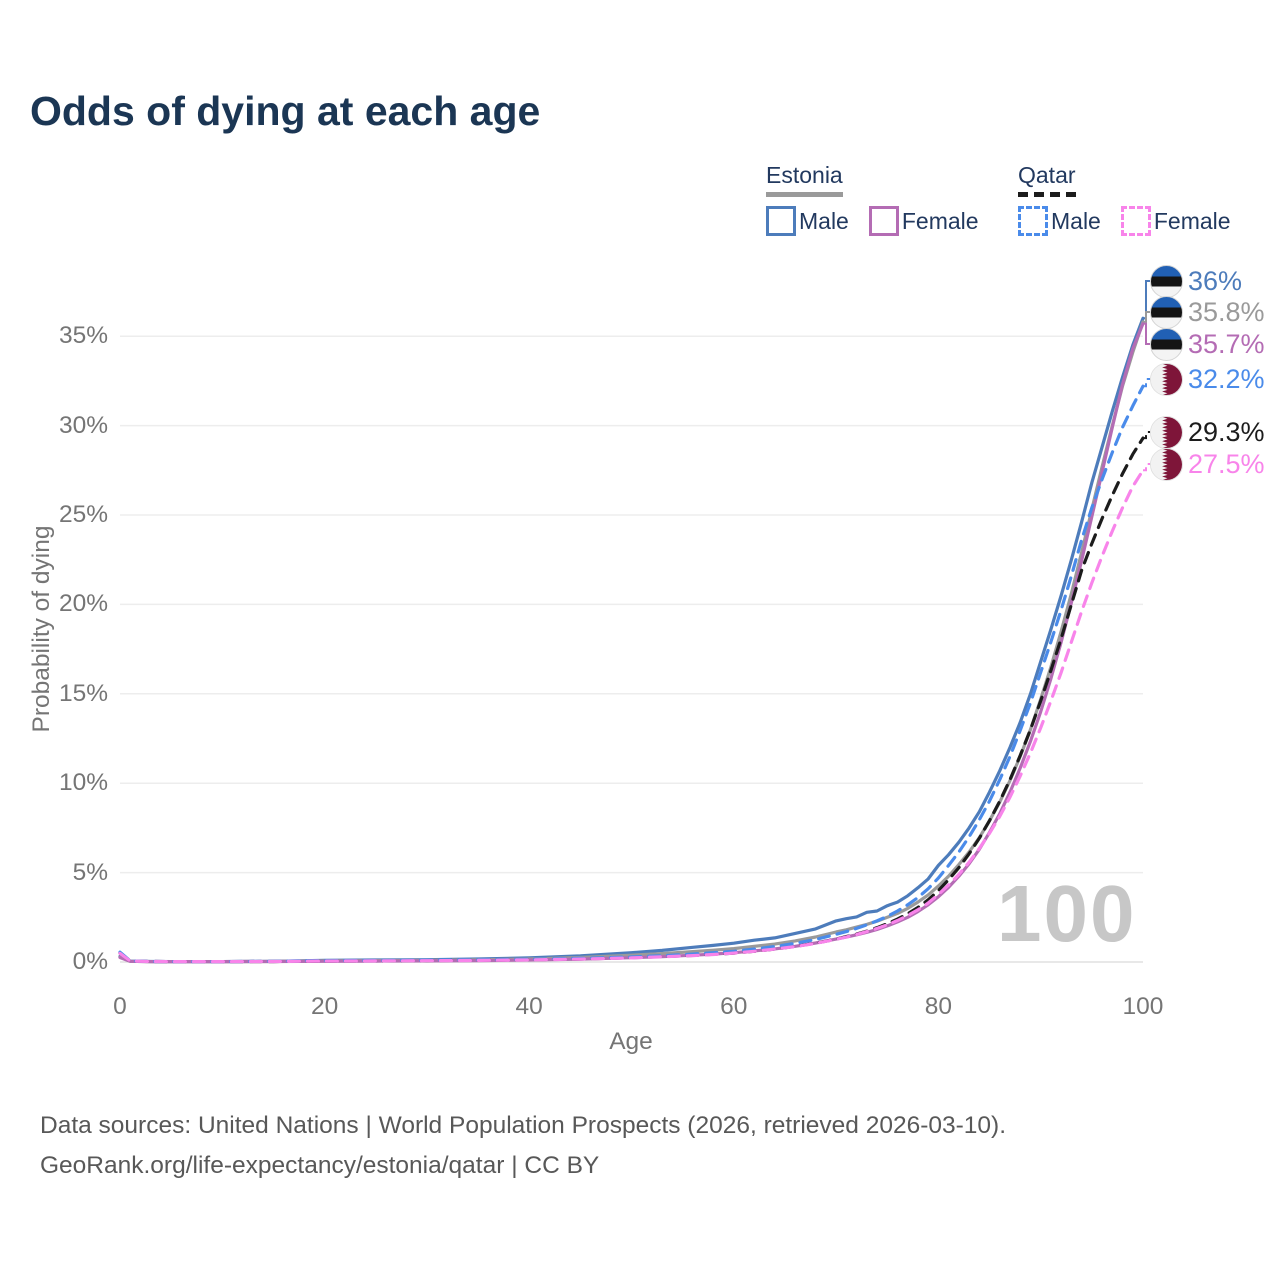  Describe the element at coordinates (1226, 432) in the screenshot. I see `end-label-value-qatar-total: 29.3%` at that location.